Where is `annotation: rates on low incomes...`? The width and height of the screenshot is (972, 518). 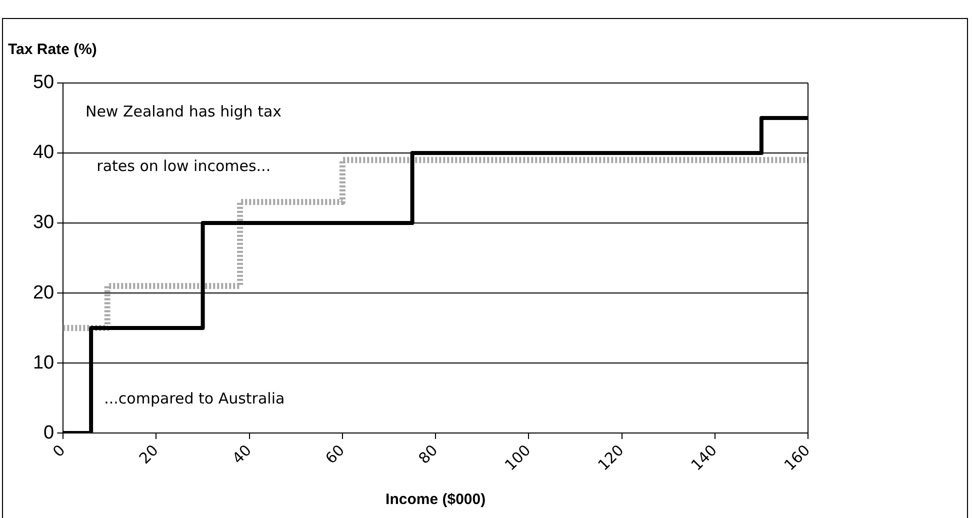
annotation: rates on low incomes... is located at coordinates (183, 165).